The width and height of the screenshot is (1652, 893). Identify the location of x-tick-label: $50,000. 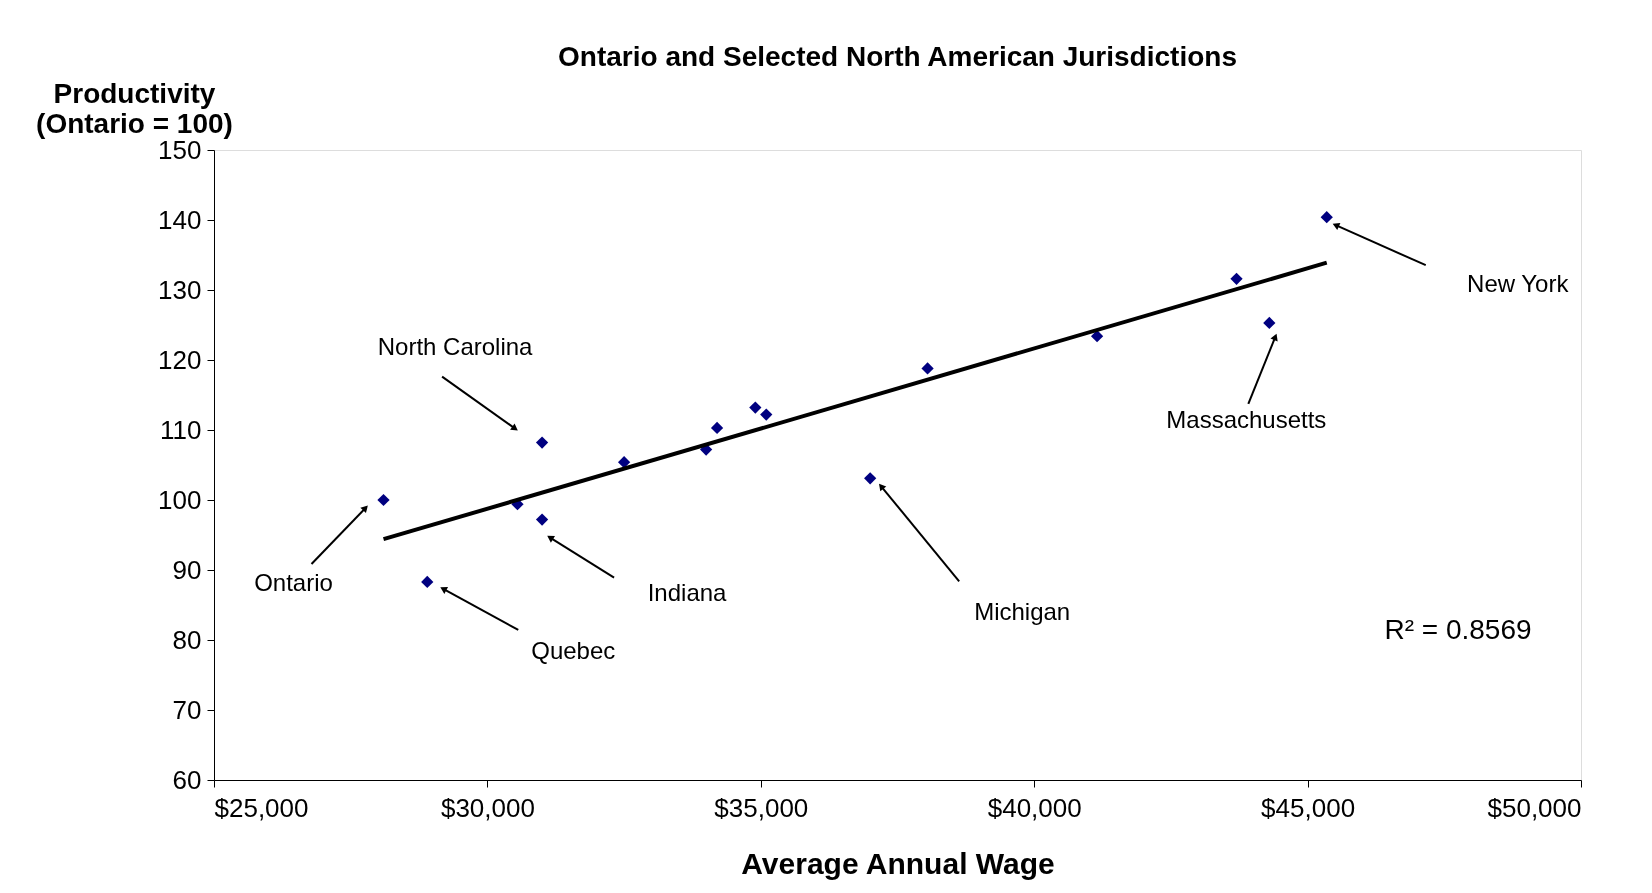
(1534, 807).